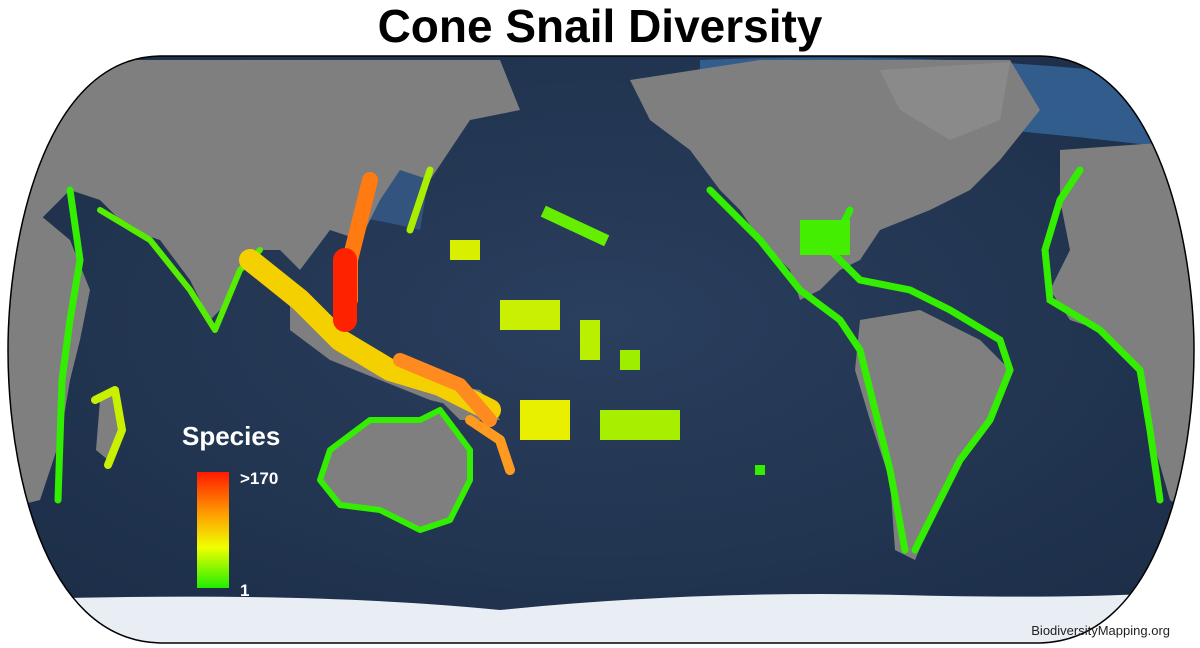 Image resolution: width=1200 pixels, height=648 pixels. What do you see at coordinates (108, 427) in the screenshot?
I see `range-madagascar` at bounding box center [108, 427].